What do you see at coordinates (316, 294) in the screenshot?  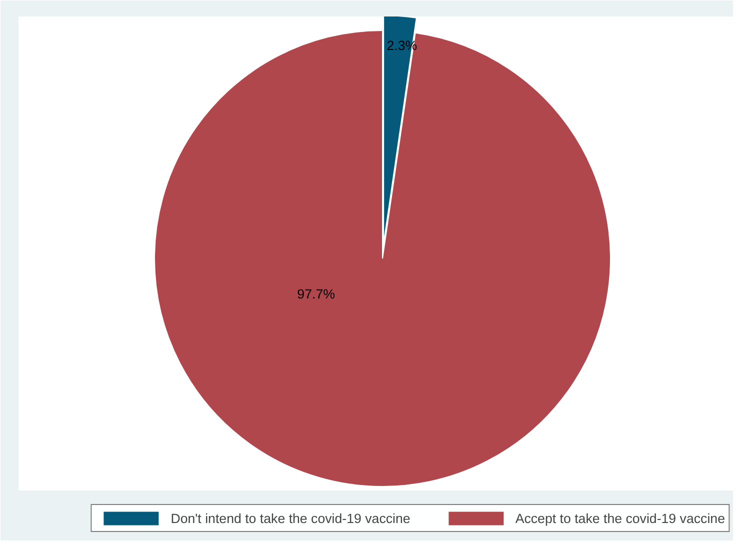 I see `data-label: 97.7%` at bounding box center [316, 294].